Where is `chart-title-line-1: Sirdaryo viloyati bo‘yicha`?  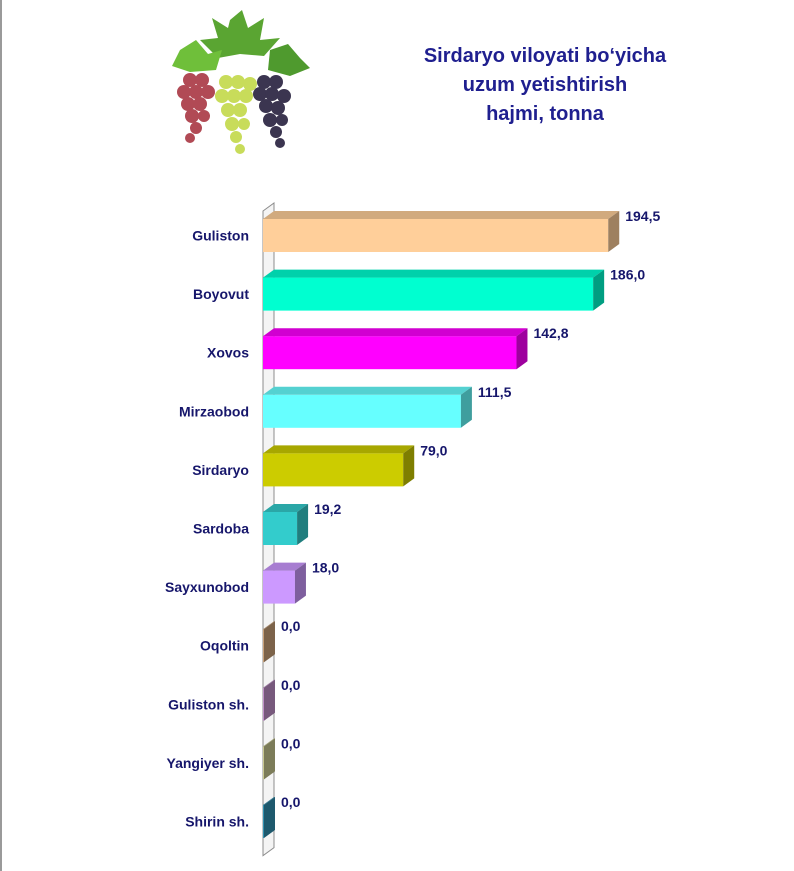 chart-title-line-1: Sirdaryo viloyati bo‘yicha is located at coordinates (545, 56).